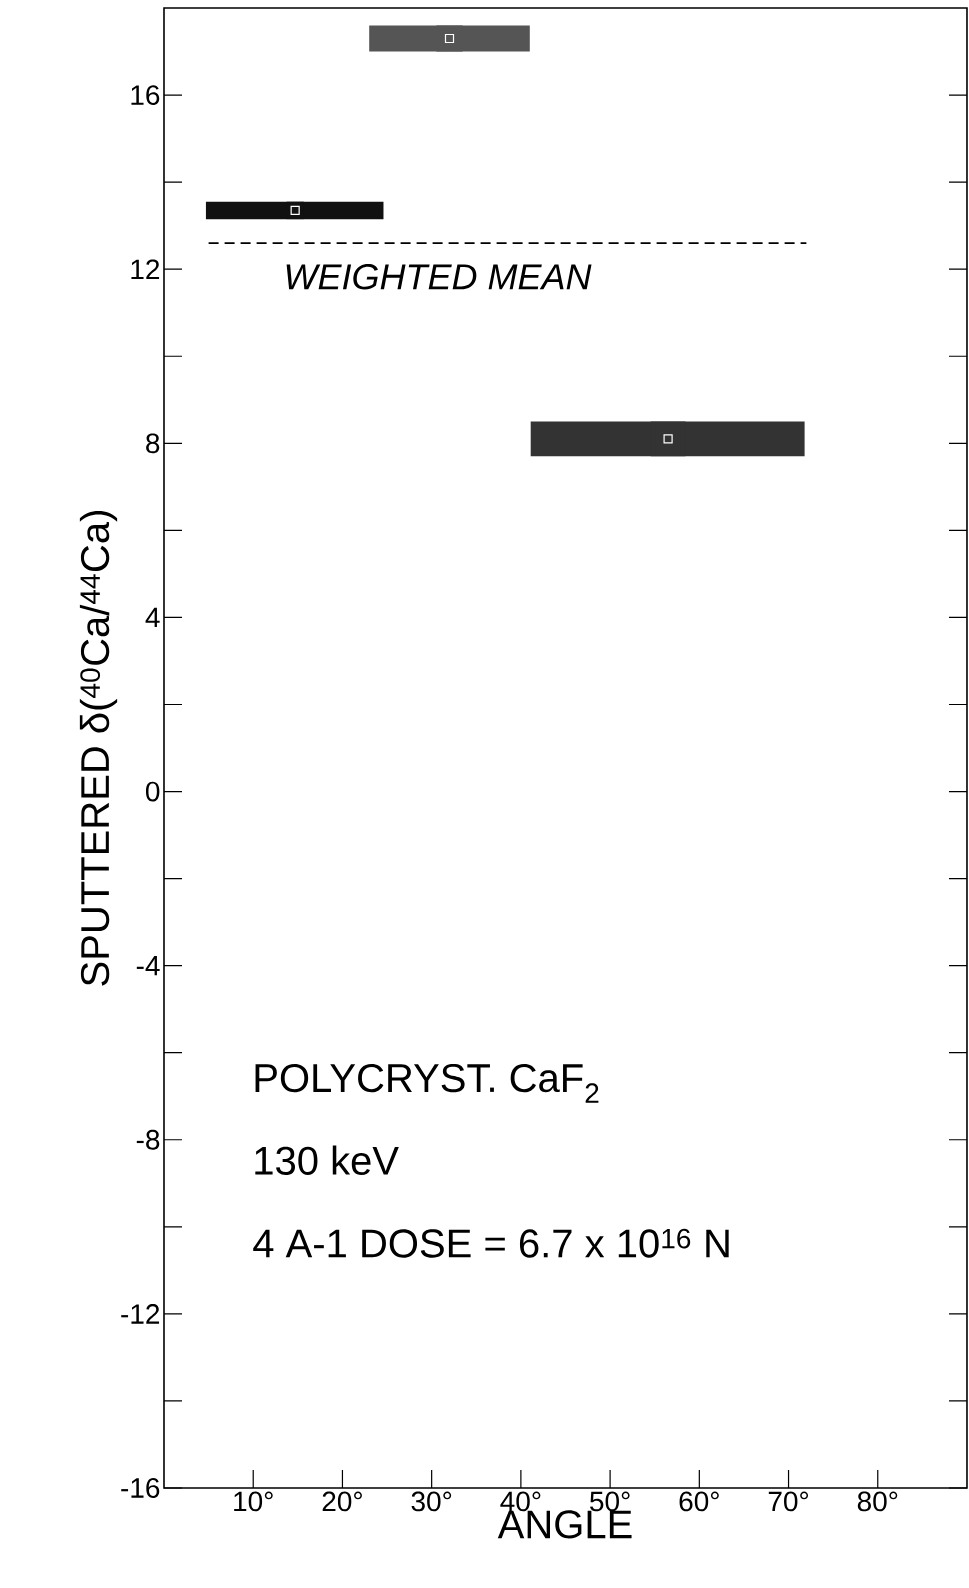  I want to click on annotation: 4 A-1 DOSE = 6.7 x 10$^{16}$ N, so click(491, 1243).